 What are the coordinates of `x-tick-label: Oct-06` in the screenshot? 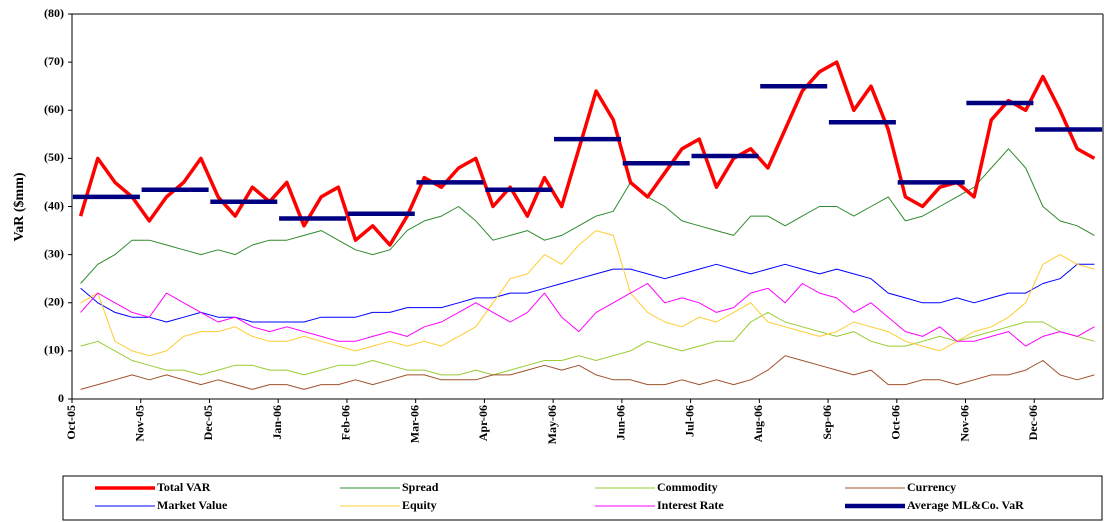 It's located at (896, 422).